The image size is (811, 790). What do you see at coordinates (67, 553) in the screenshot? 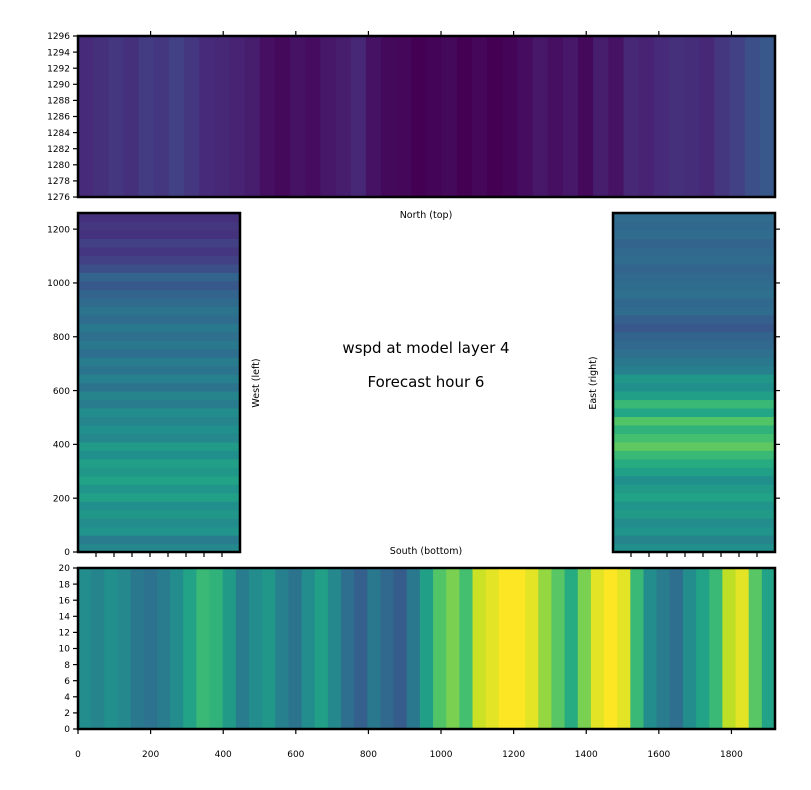
I see `west-ytick-label: 0` at bounding box center [67, 553].